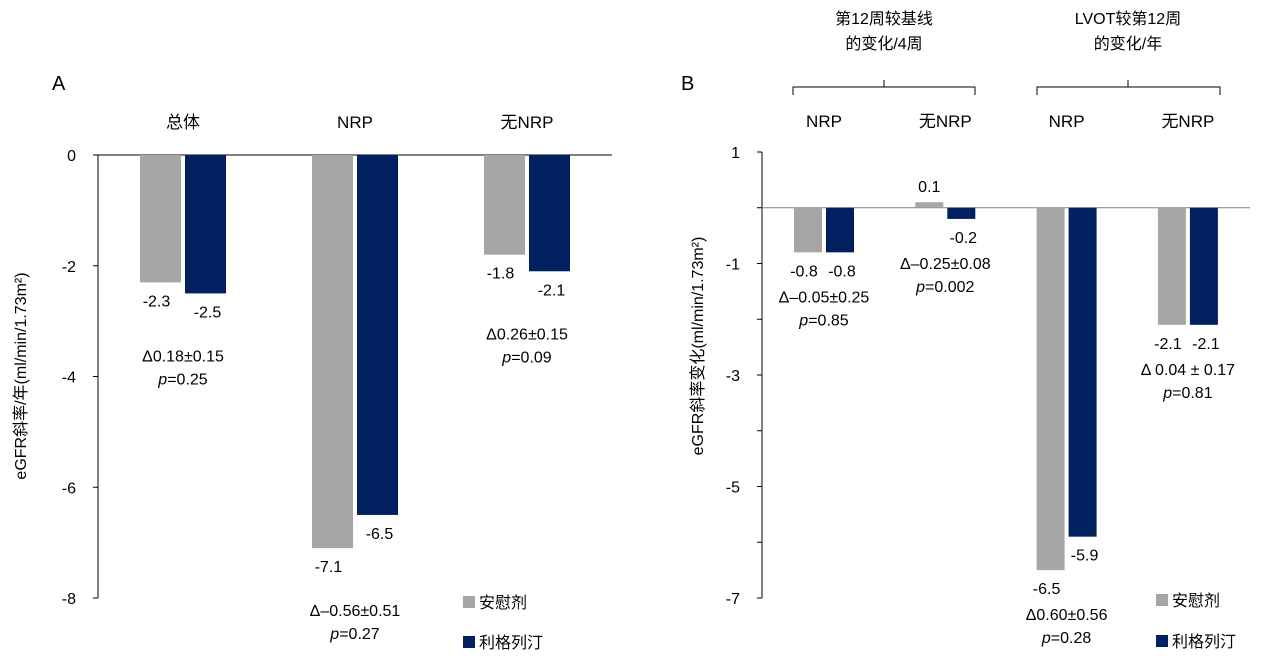 This screenshot has width=1265, height=661. Describe the element at coordinates (824, 297) in the screenshot. I see `panel-b-delta-annotation: Δ–0.05±0.25` at that location.